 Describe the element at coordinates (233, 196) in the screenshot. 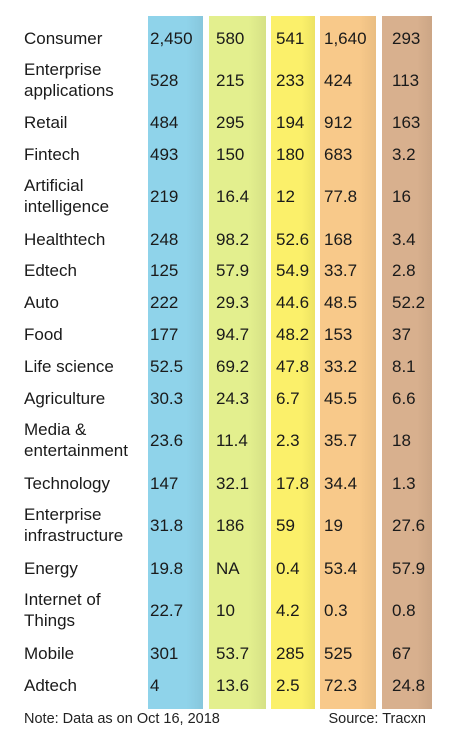

I see `table-cell: 16.4` at that location.